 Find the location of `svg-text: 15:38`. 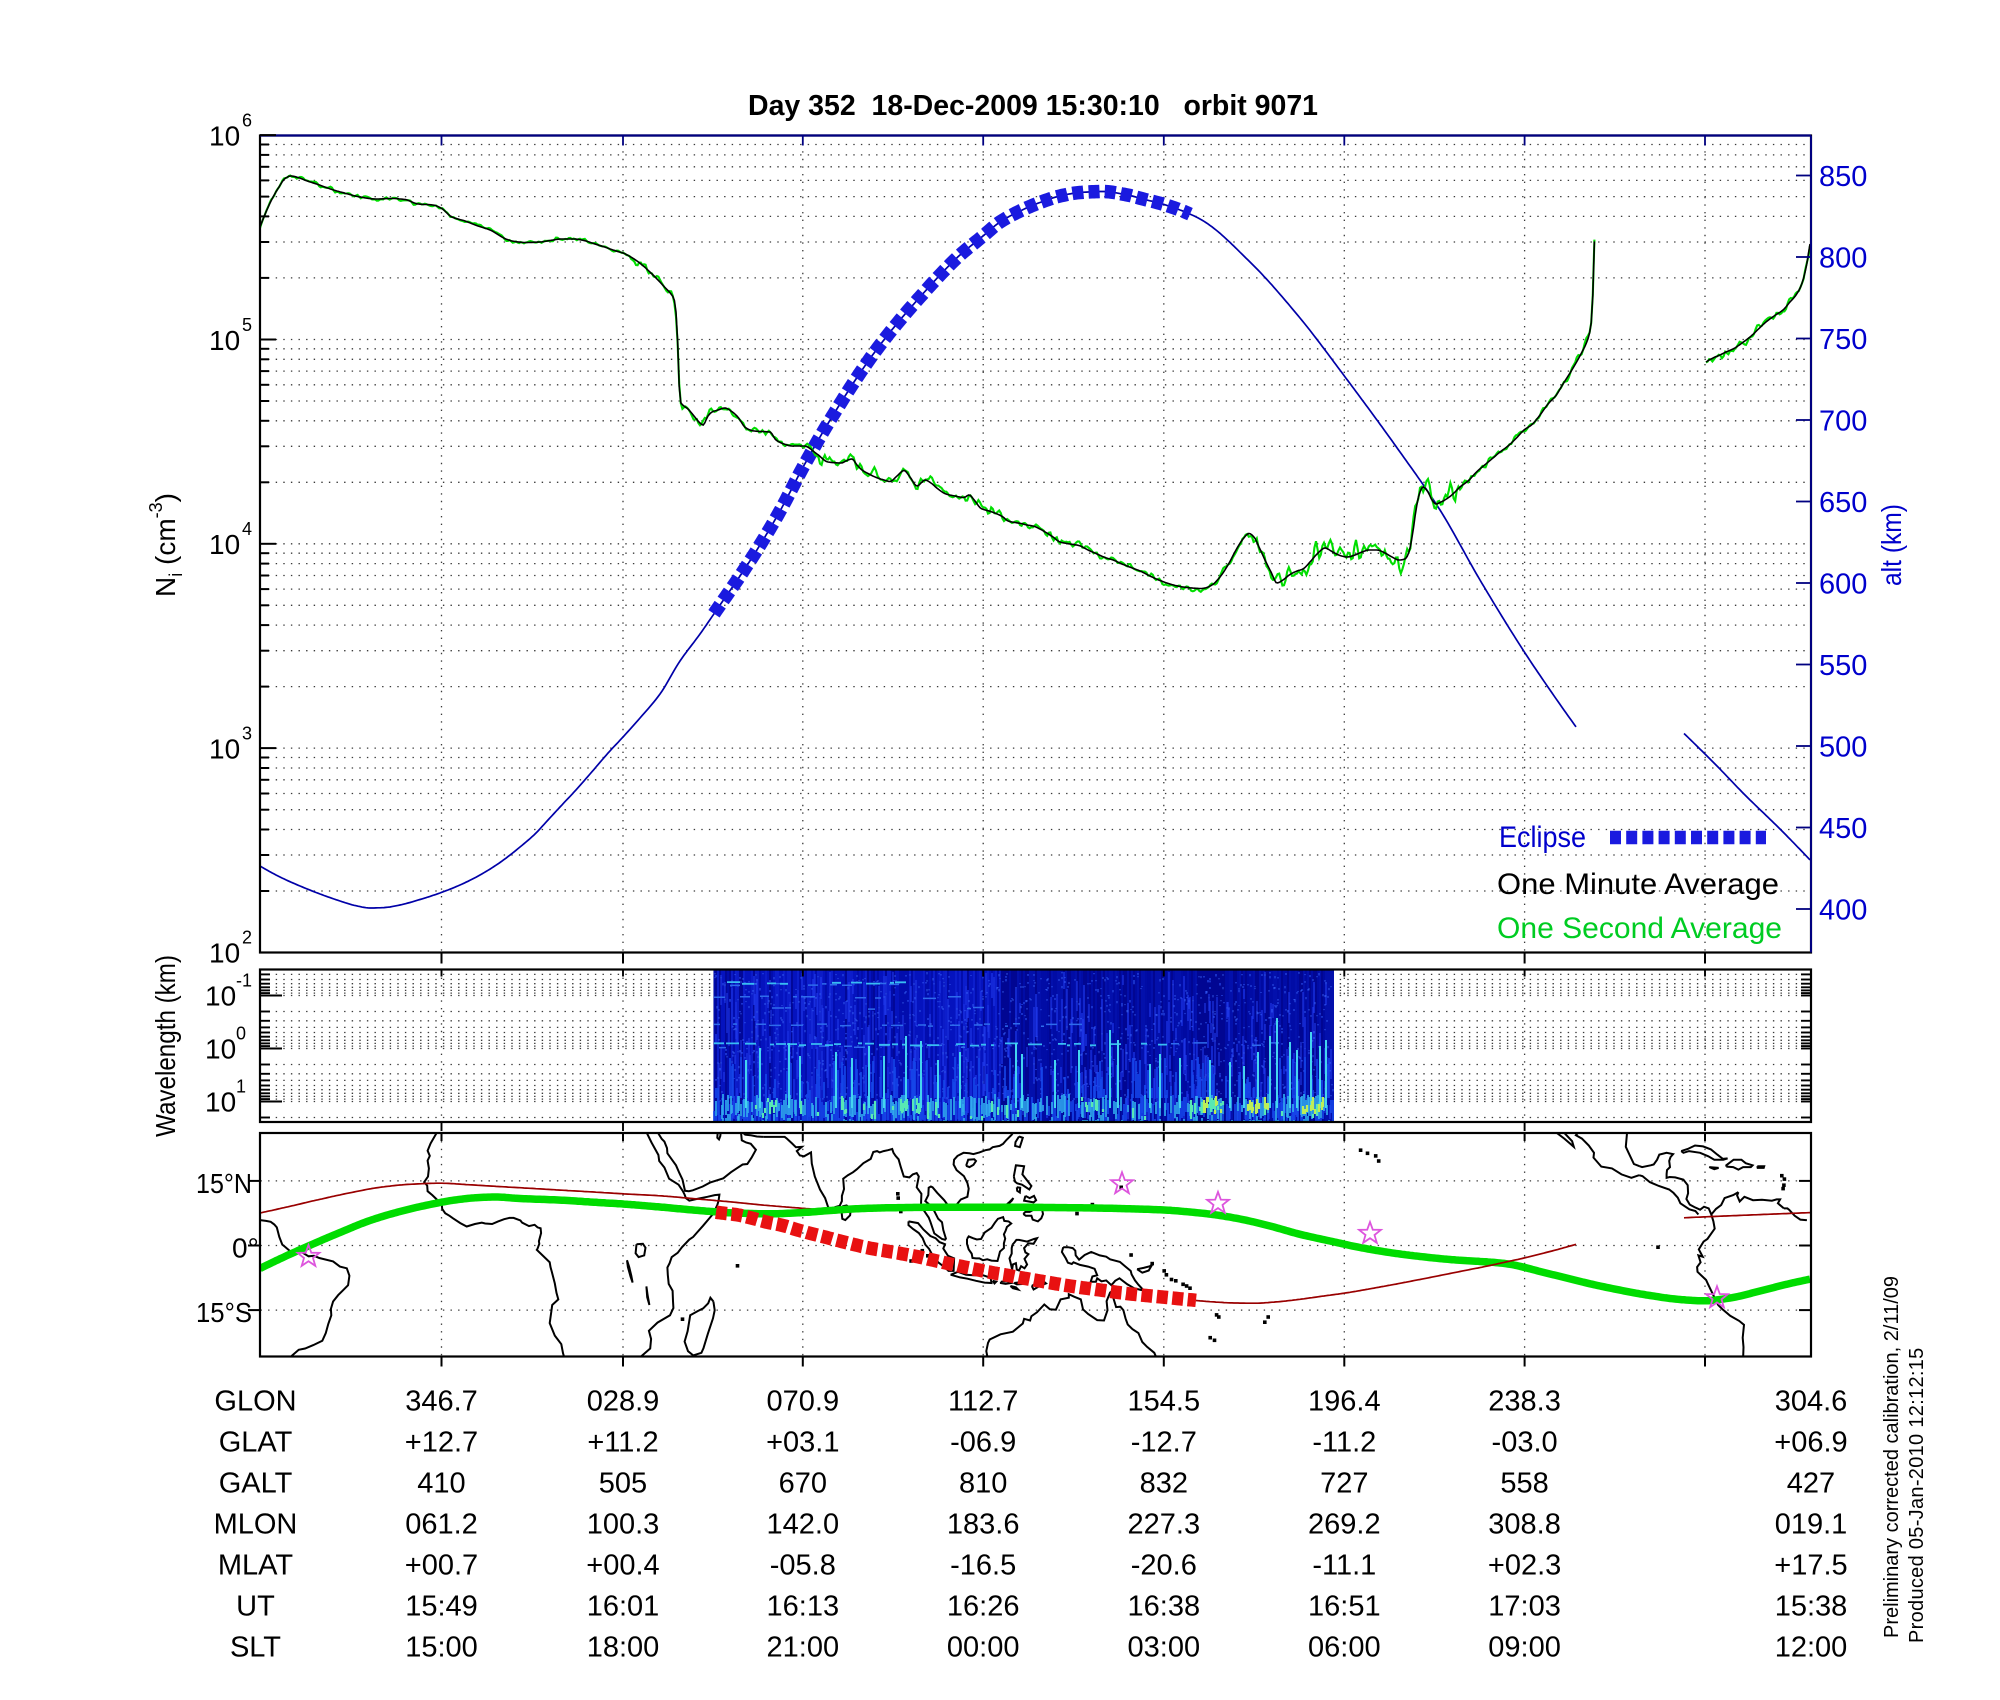

svg-text: 15:38 is located at coordinates (1811, 1606).